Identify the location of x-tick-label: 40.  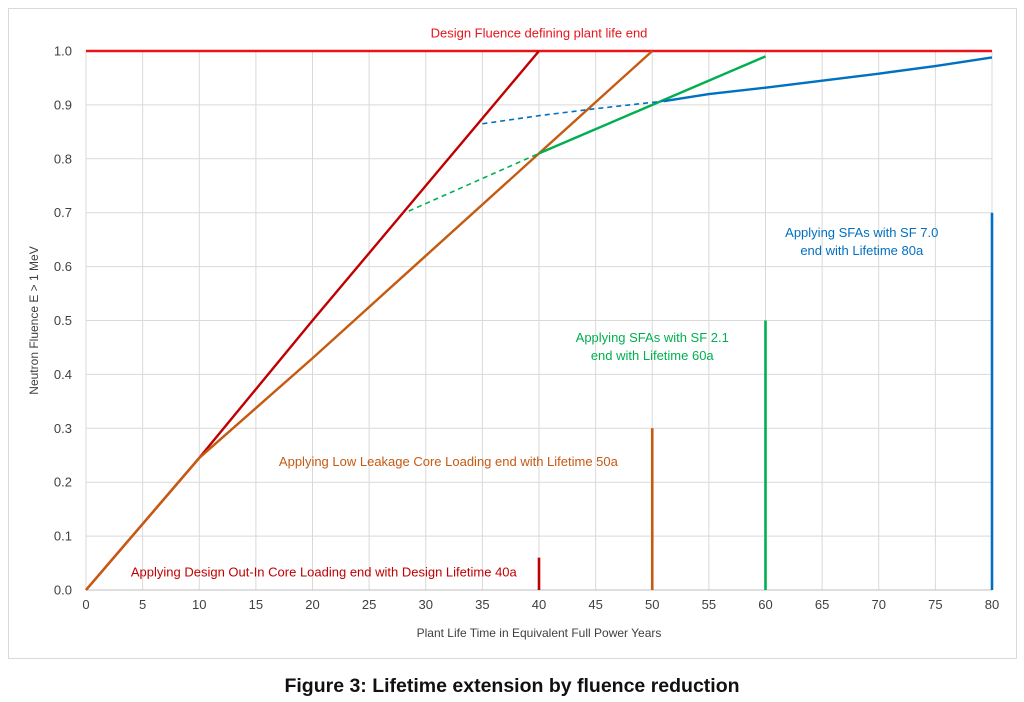
(539, 604).